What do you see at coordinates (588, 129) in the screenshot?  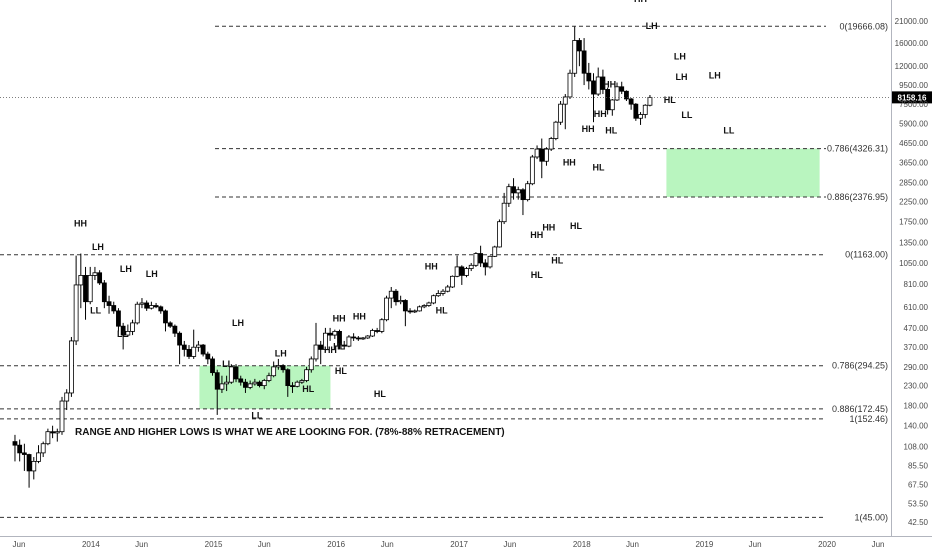 I see `pattern-label-25: HH` at bounding box center [588, 129].